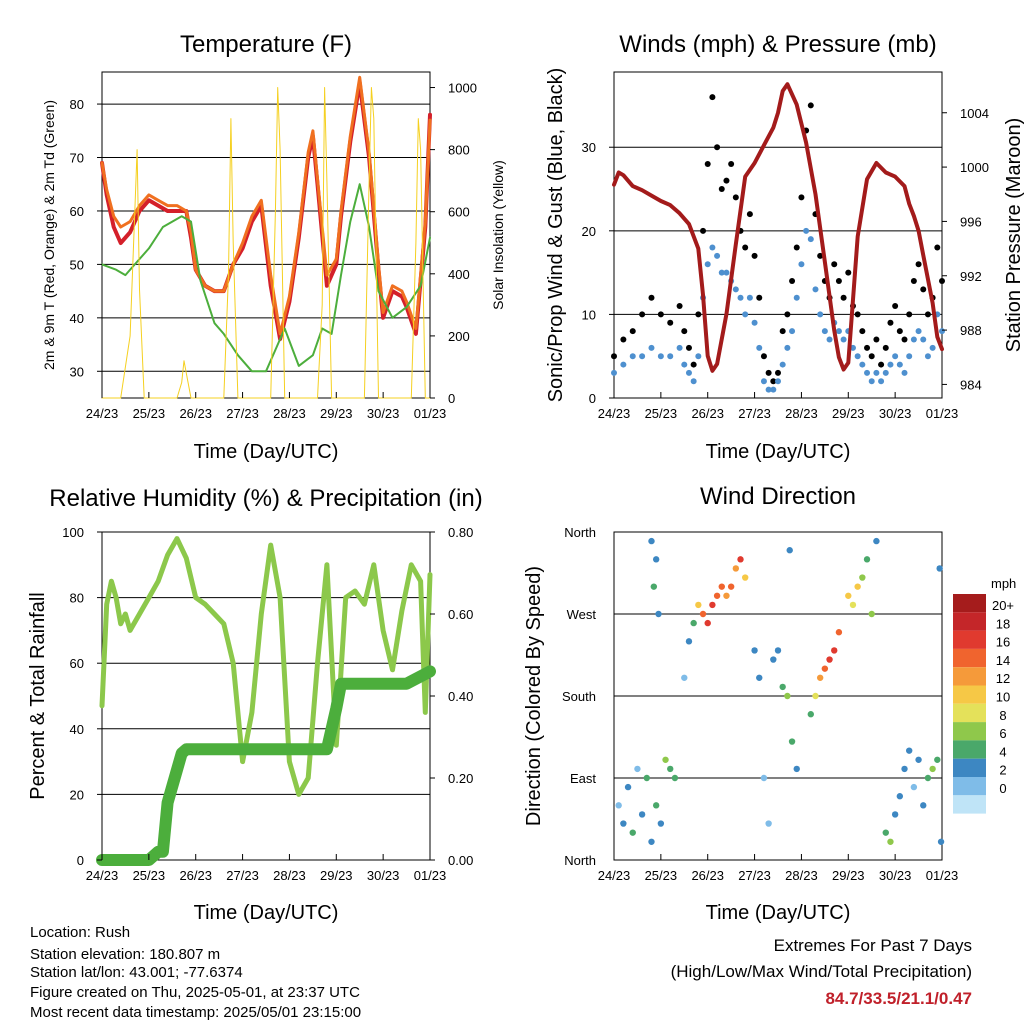  Describe the element at coordinates (77, 729) in the screenshot. I see `y-tick-label: 40` at that location.